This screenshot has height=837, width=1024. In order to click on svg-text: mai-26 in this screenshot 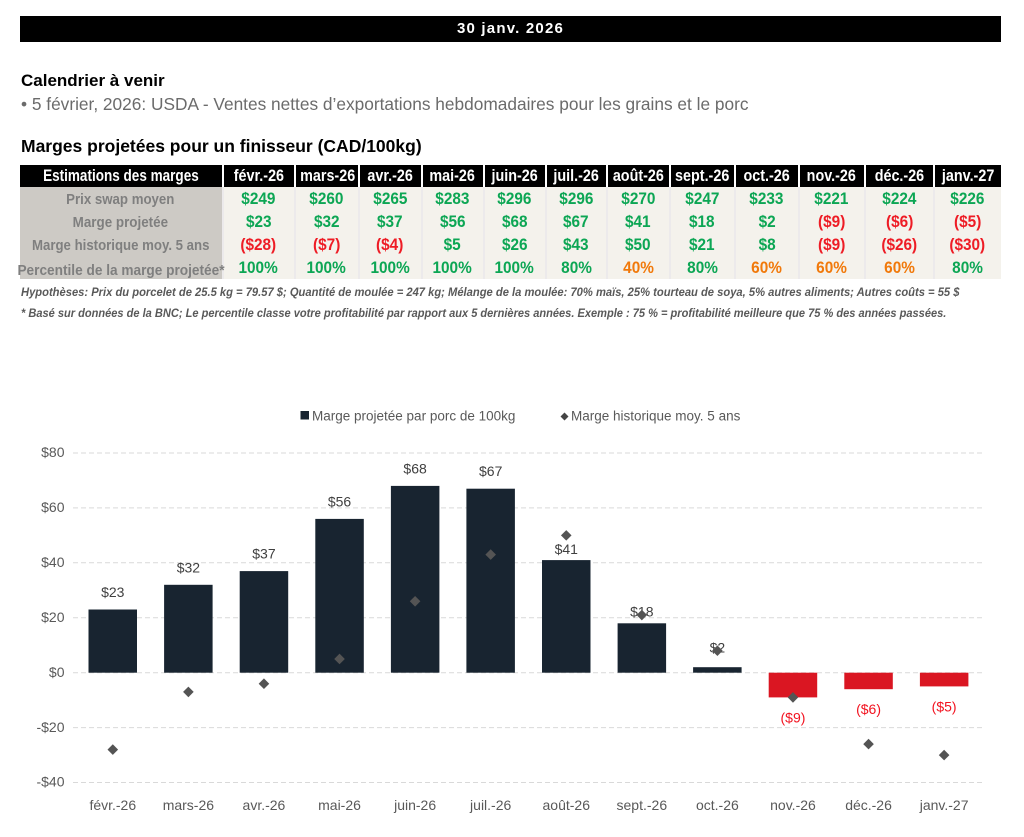, I will do `click(339, 805)`.